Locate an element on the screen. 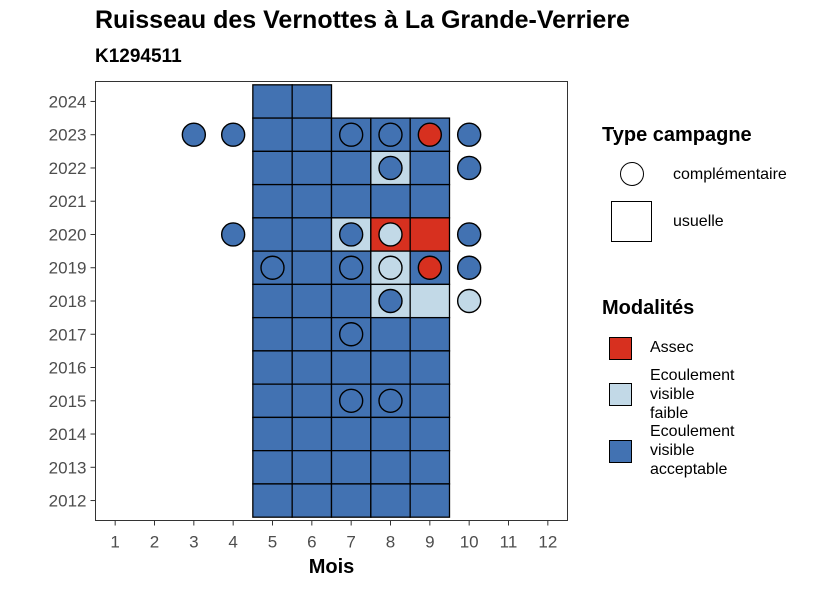 This screenshot has width=826, height=590. legend-type-label-usuelle: usuelle is located at coordinates (698, 221).